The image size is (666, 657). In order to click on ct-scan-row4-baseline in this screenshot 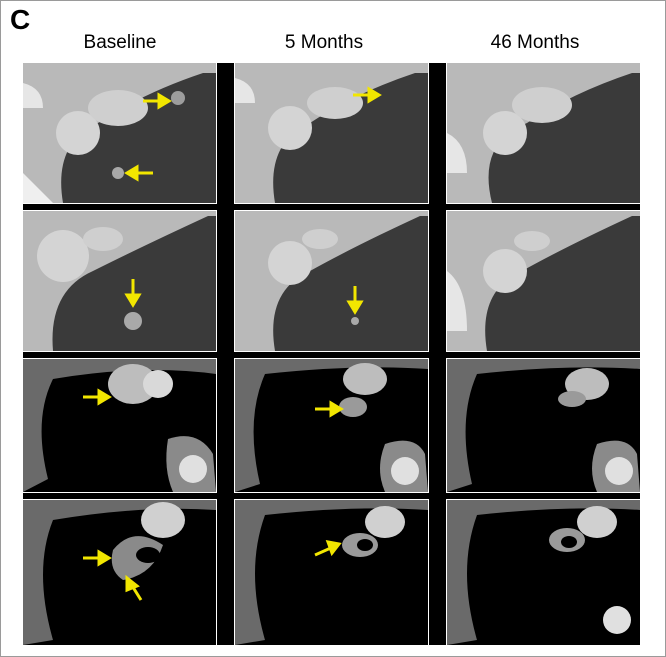, I will do `click(119, 572)`.